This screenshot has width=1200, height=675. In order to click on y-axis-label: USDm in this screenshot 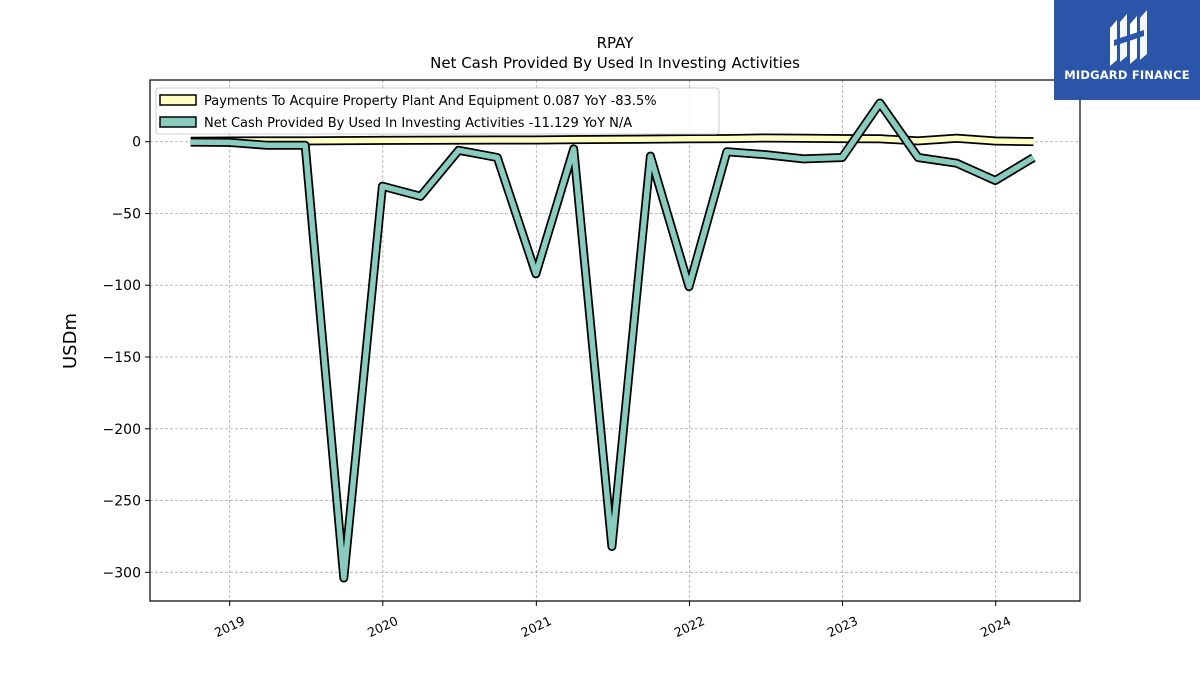, I will do `click(70, 341)`.